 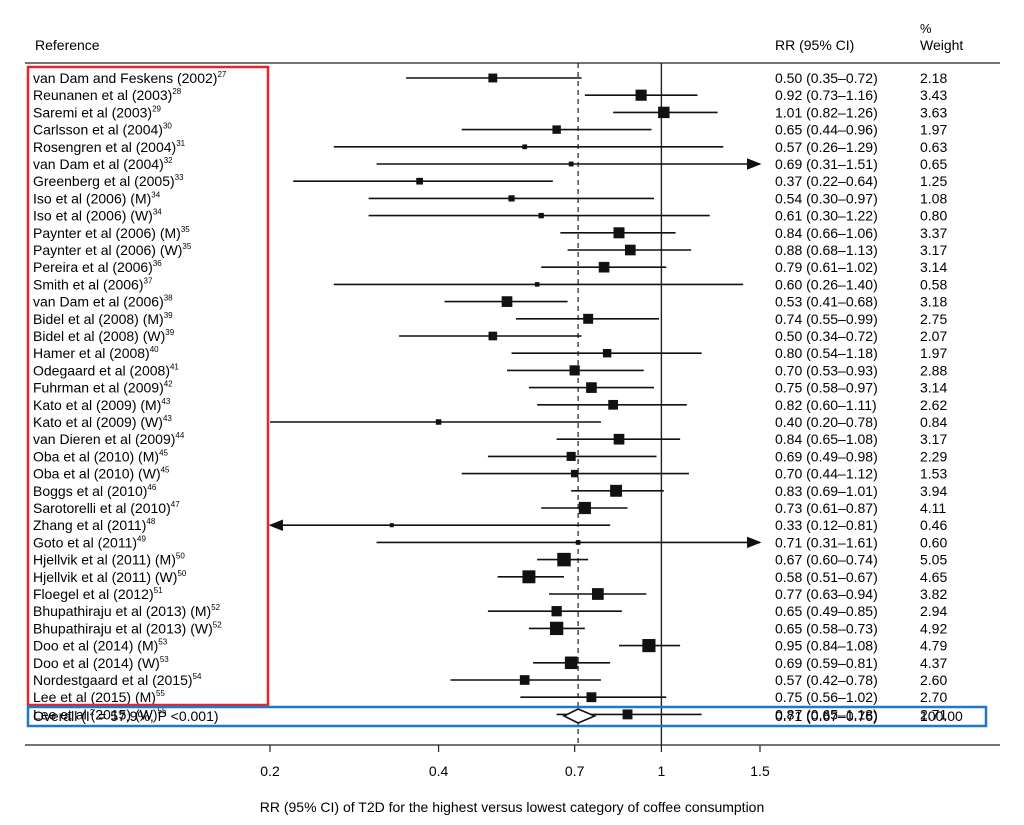 What do you see at coordinates (826, 542) in the screenshot?
I see `ci-value: 0.71 (0.31–1.61)` at bounding box center [826, 542].